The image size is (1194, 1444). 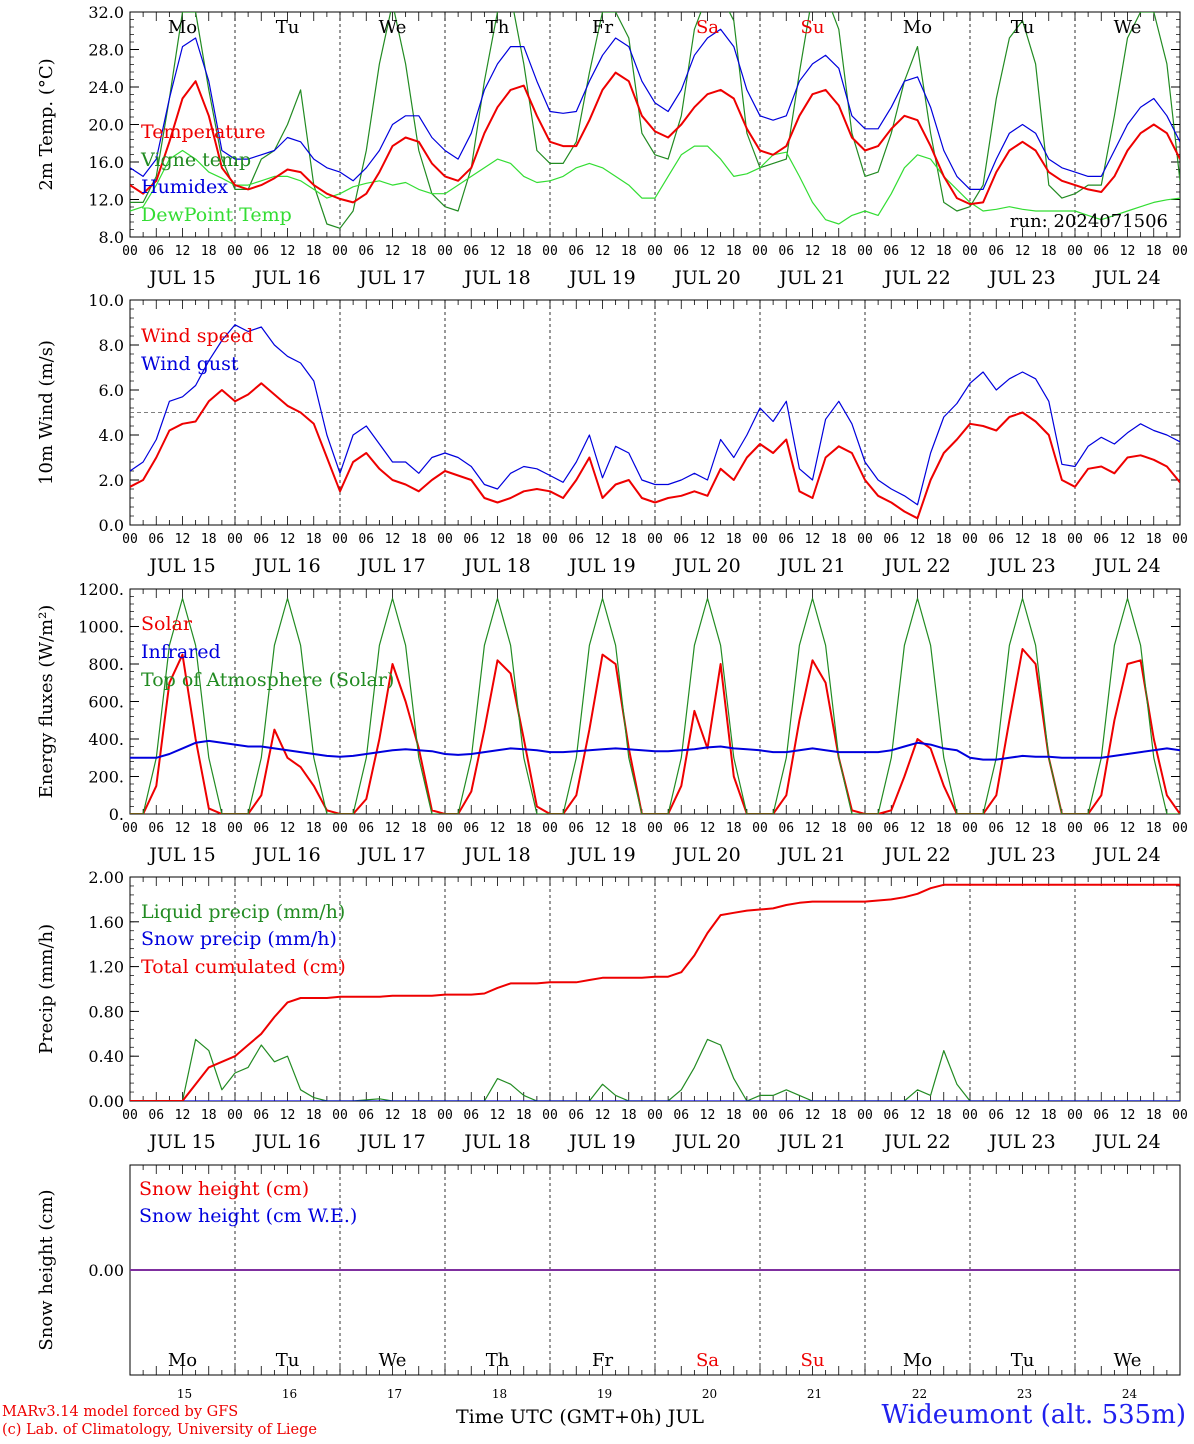 I want to click on time-axis-title: Time UTC (GMT+0h) JUL, so click(x=580, y=1417).